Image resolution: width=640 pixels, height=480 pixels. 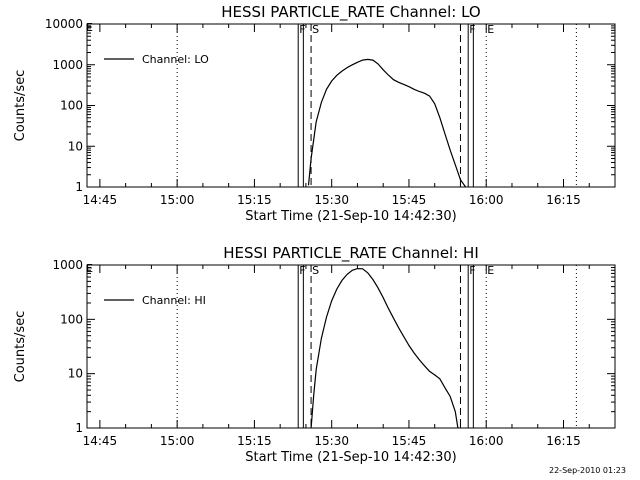 What do you see at coordinates (174, 300) in the screenshot?
I see `legend-label: Channel: HI` at bounding box center [174, 300].